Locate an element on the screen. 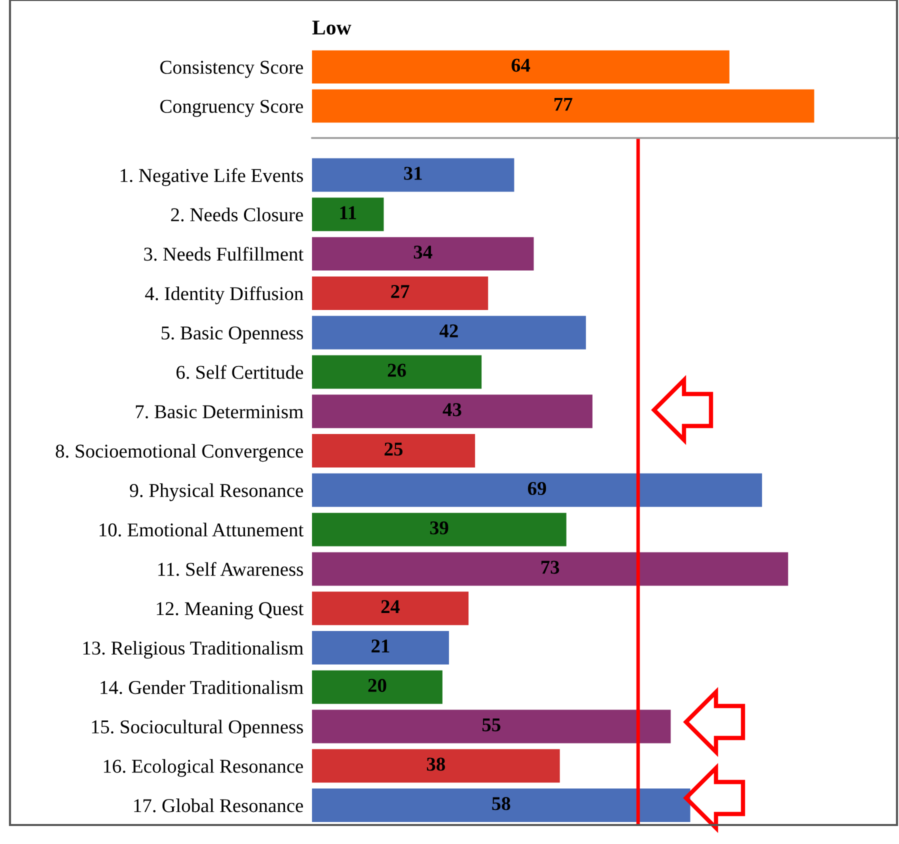 The width and height of the screenshot is (899, 844). data-label: 11 is located at coordinates (348, 213).